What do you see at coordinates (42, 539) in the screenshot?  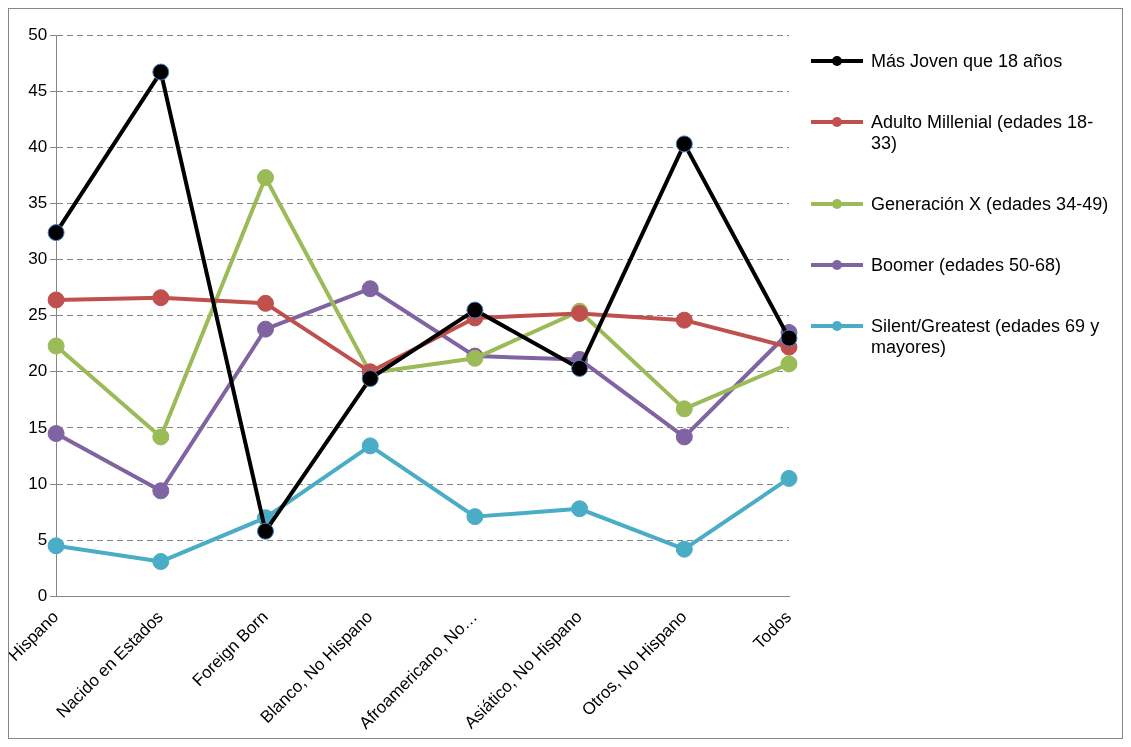 I see `y-tick-label: 5` at bounding box center [42, 539].